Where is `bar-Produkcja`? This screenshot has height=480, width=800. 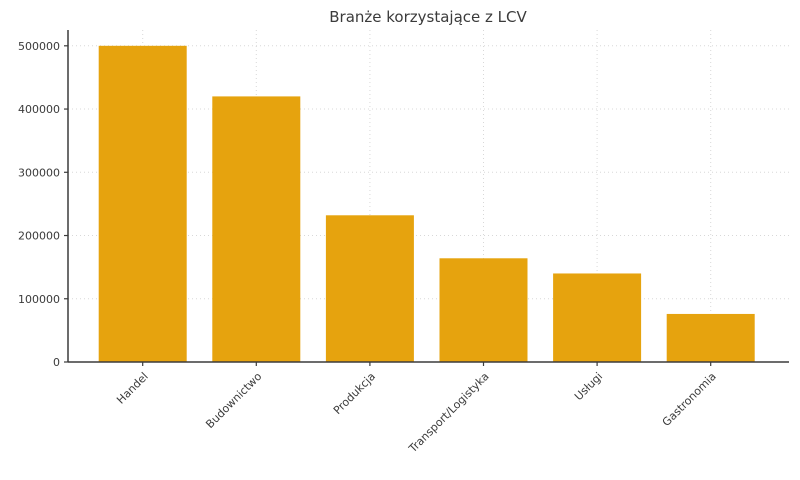 bar-Produkcja is located at coordinates (369, 288).